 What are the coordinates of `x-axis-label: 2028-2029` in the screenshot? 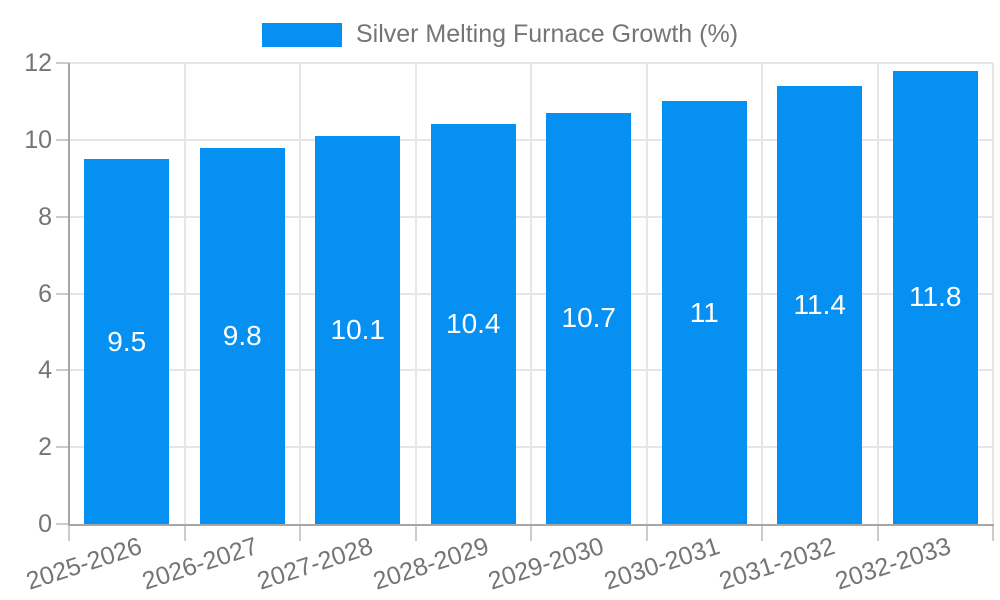 It's located at (430, 564).